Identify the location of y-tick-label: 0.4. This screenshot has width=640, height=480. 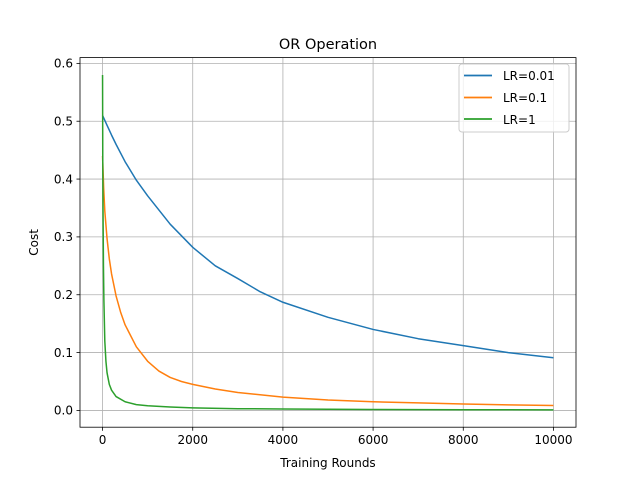
(63, 179).